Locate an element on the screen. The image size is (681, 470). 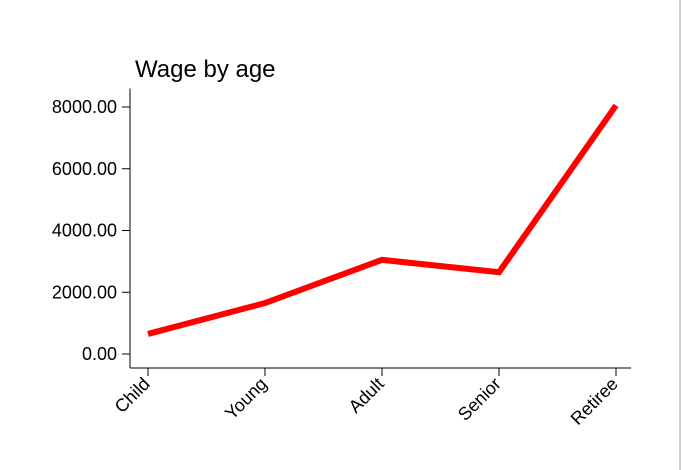
x-tick-label: Retiree is located at coordinates (594, 401).